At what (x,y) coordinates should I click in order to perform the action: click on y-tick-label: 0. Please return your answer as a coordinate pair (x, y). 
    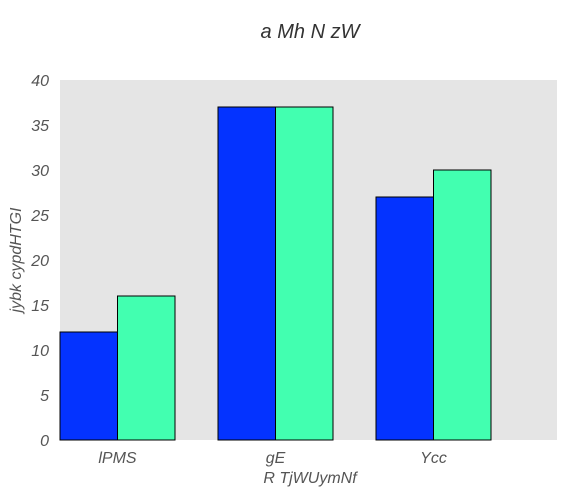
    Looking at the image, I should click on (44, 441).